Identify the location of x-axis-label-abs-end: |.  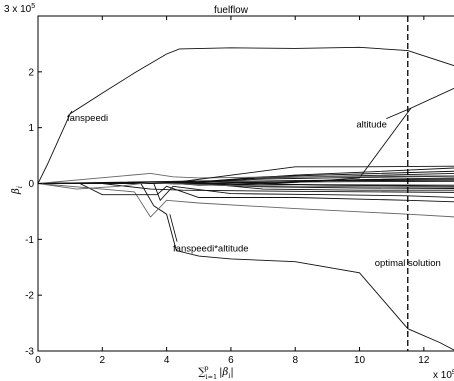
(231, 372).